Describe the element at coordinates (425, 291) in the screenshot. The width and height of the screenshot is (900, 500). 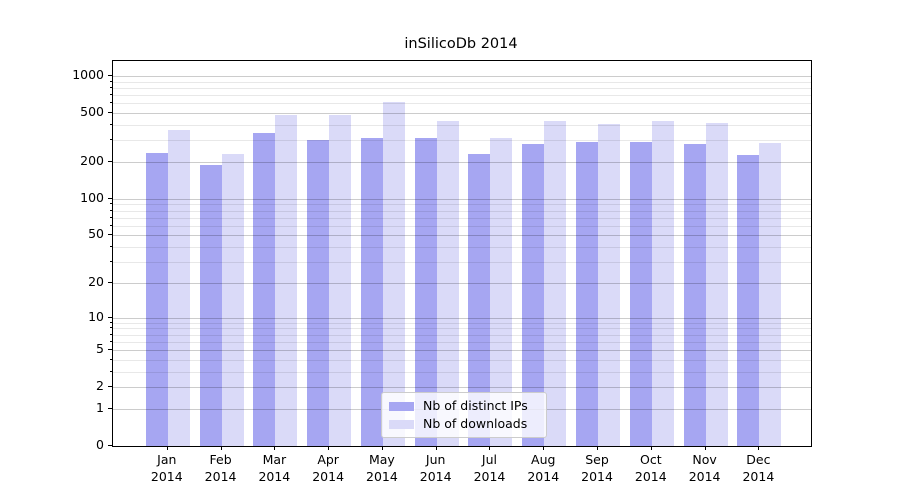
I see `bar-jun-distinct-ips` at that location.